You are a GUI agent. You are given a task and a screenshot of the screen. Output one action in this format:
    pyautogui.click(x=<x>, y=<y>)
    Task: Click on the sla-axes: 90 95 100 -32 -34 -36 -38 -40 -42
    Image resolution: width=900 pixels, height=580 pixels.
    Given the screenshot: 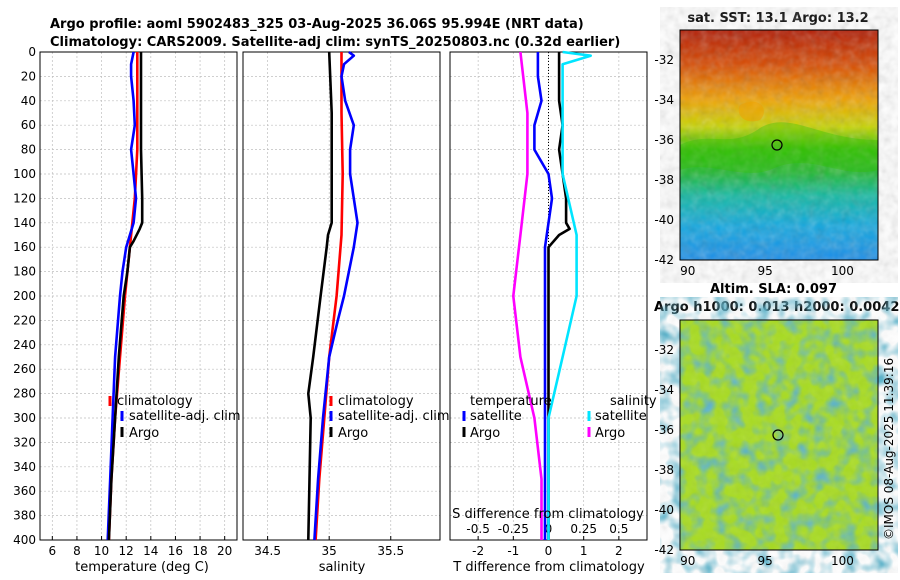 What is the action you would take?
    pyautogui.click(x=753, y=455)
    